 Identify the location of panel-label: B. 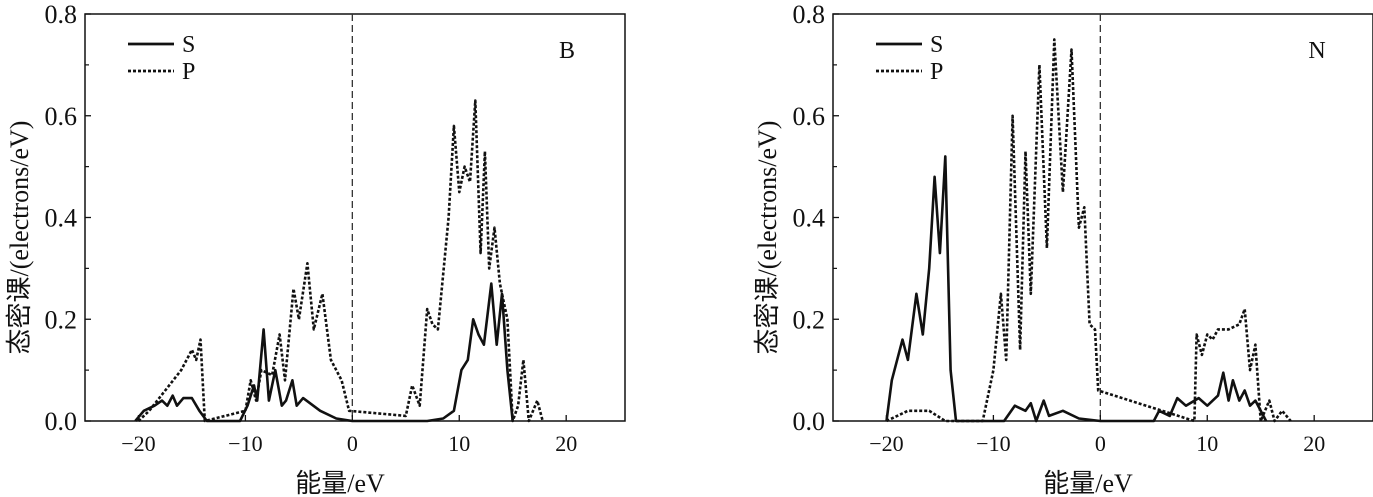
(567, 51).